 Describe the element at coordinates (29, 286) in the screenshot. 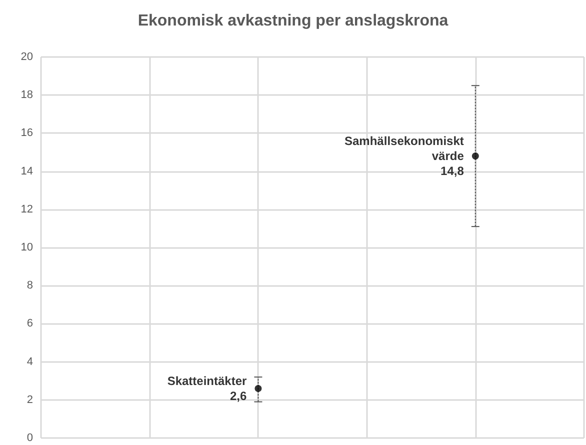

I see `y-tick-label: 8` at that location.